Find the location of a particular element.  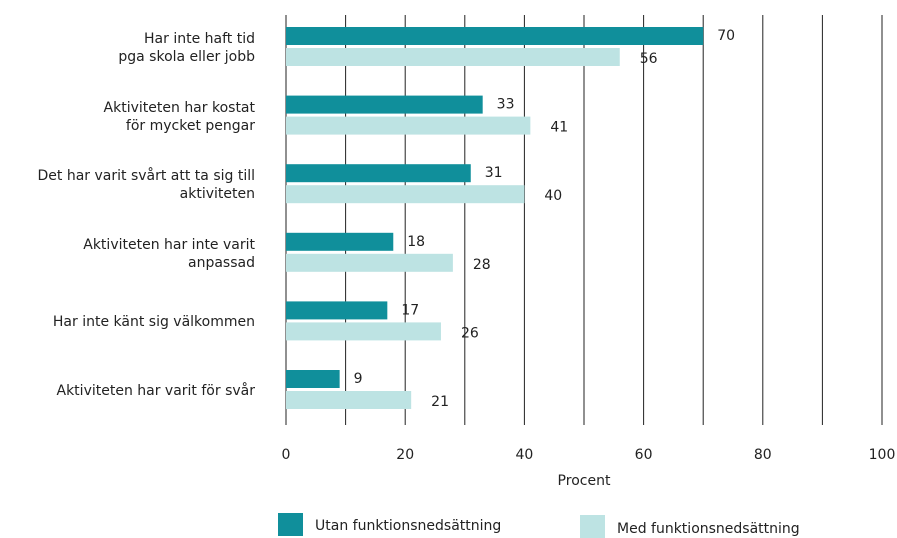

value-label: 31 is located at coordinates (494, 173).